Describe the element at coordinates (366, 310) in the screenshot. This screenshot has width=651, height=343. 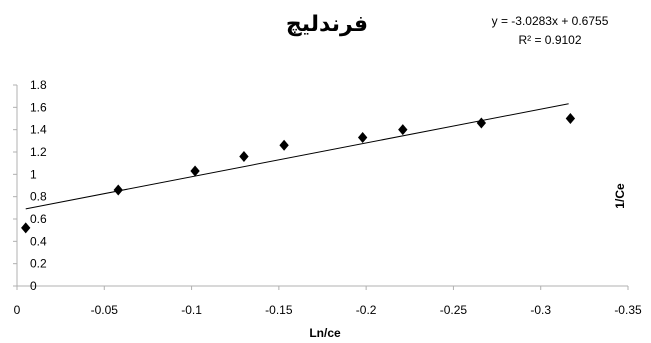
I see `x-tick-label: -0.2` at that location.